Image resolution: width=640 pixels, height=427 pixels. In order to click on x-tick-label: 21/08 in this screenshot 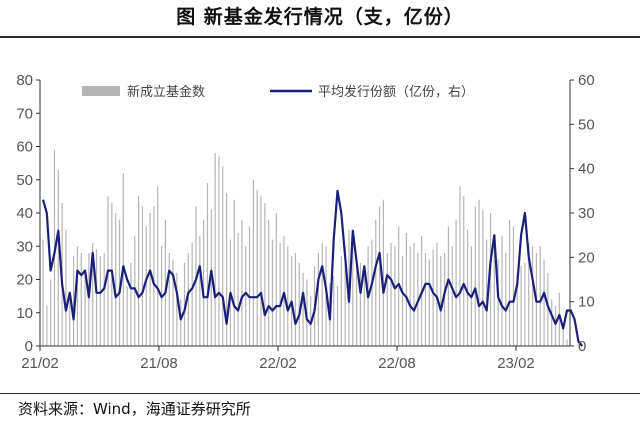, I will do `click(159, 363)`.